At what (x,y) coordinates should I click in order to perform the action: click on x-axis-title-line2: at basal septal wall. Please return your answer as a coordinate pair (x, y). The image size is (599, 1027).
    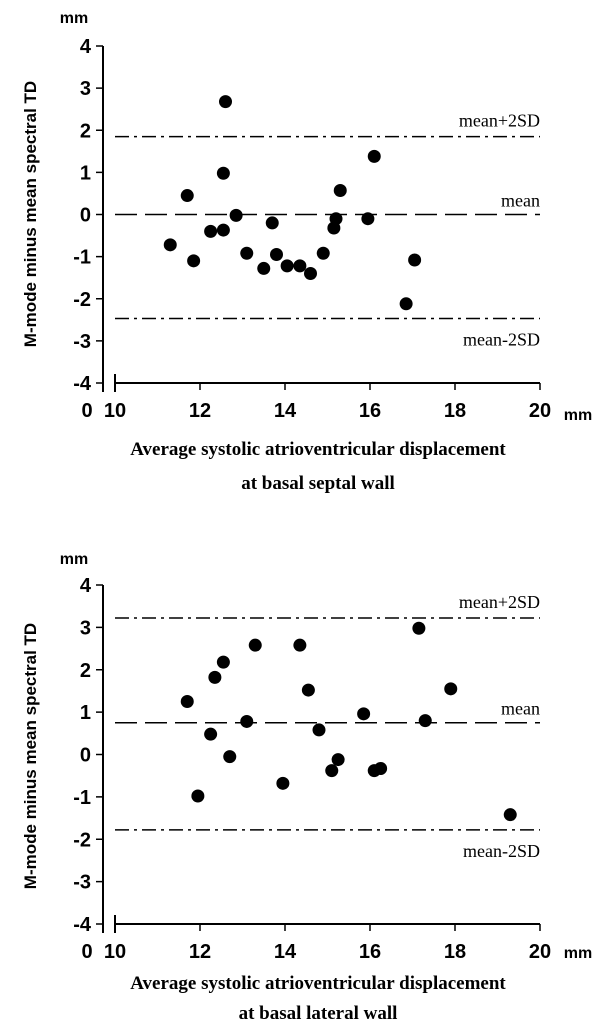
    Looking at the image, I should click on (318, 483).